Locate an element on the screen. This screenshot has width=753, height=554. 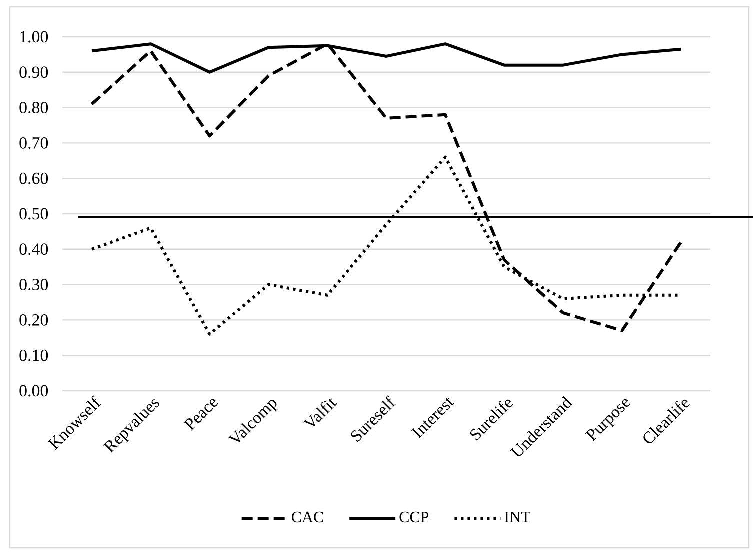
legend-label: INT is located at coordinates (517, 517).